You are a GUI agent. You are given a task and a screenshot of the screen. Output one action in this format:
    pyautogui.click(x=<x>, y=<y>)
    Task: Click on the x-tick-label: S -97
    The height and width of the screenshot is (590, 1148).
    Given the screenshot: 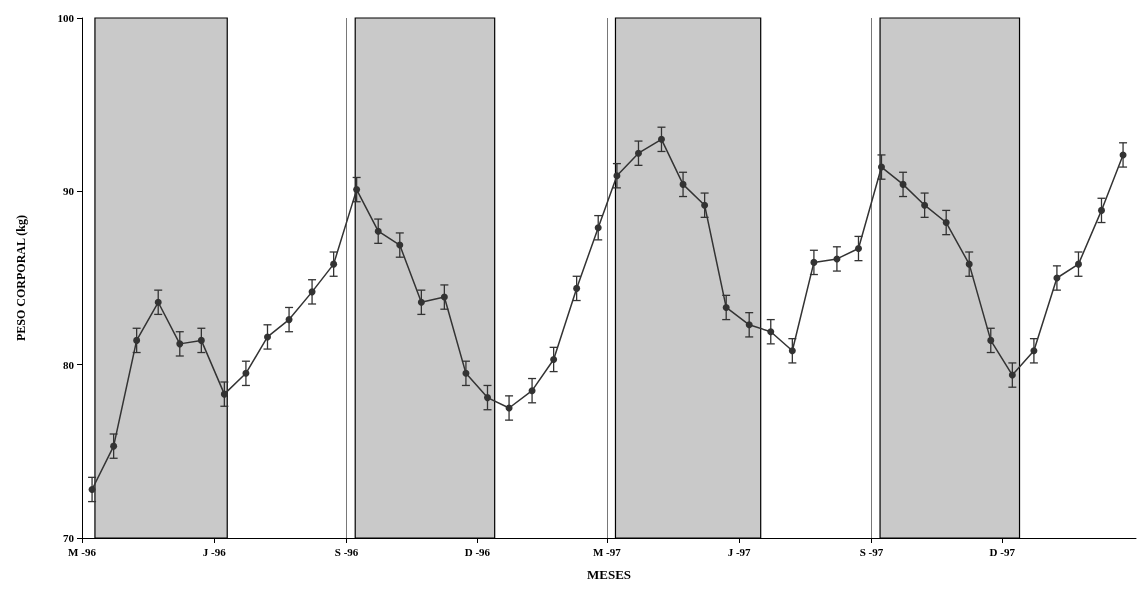 What is the action you would take?
    pyautogui.click(x=871, y=551)
    